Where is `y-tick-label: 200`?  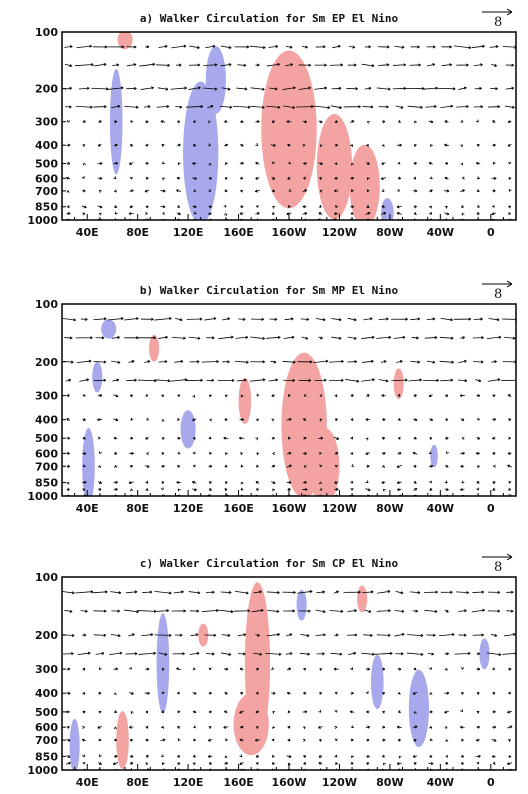
y-tick-label: 200 is located at coordinates (46, 362).